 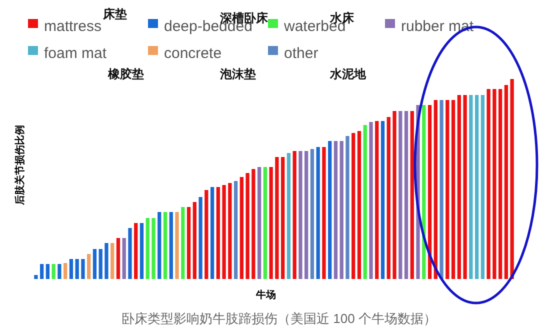 What do you see at coordinates (279, 318) in the screenshot?
I see `text: 卧床类型影响奶牛肢蹄损伤（美国近 100 个牛场数据）` at bounding box center [279, 318].